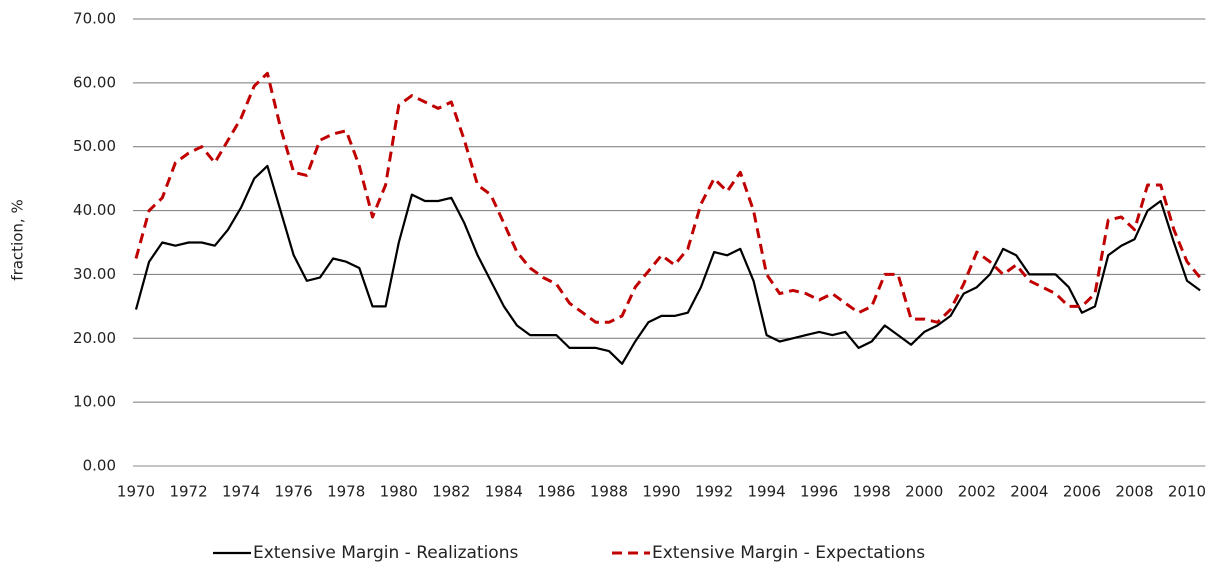  Describe the element at coordinates (556, 492) in the screenshot. I see `x-tick-label: 1986` at that location.